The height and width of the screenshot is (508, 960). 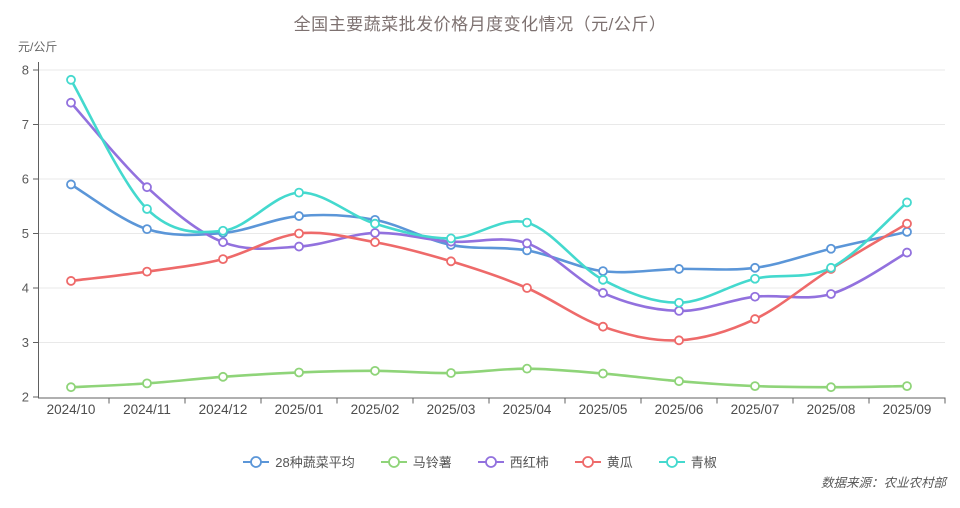 What do you see at coordinates (603, 461) in the screenshot?
I see `legend-item-黄瓜: 黄瓜` at bounding box center [603, 461].